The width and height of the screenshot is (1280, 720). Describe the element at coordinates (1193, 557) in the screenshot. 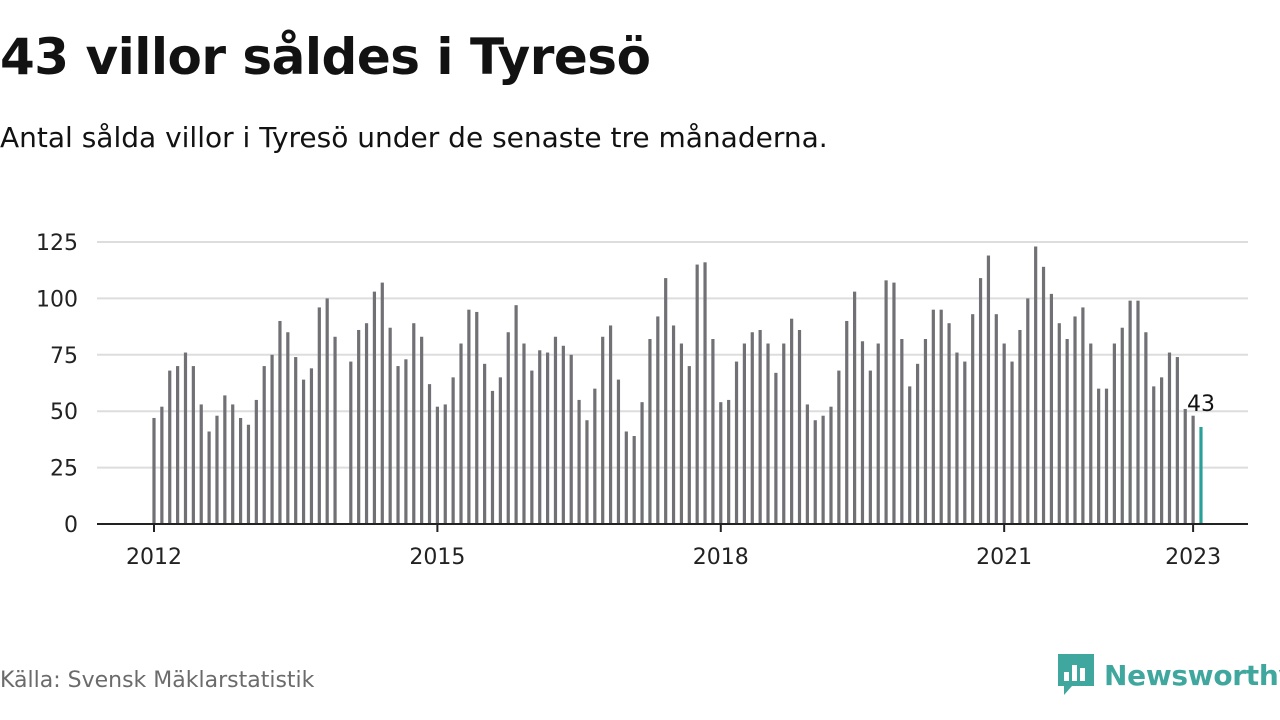

I see `x-tick-label: 2023` at that location.